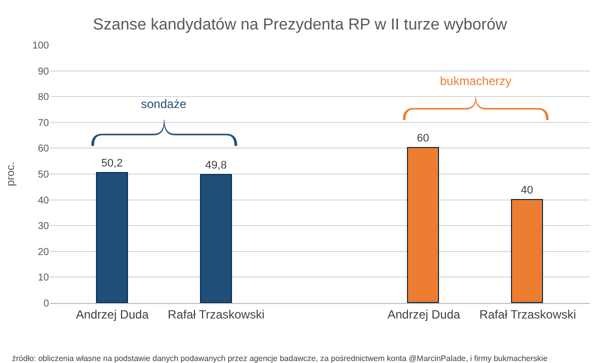 The height and width of the screenshot is (363, 600). What do you see at coordinates (44, 98) in the screenshot?
I see `y-tick-label: 80` at bounding box center [44, 98].